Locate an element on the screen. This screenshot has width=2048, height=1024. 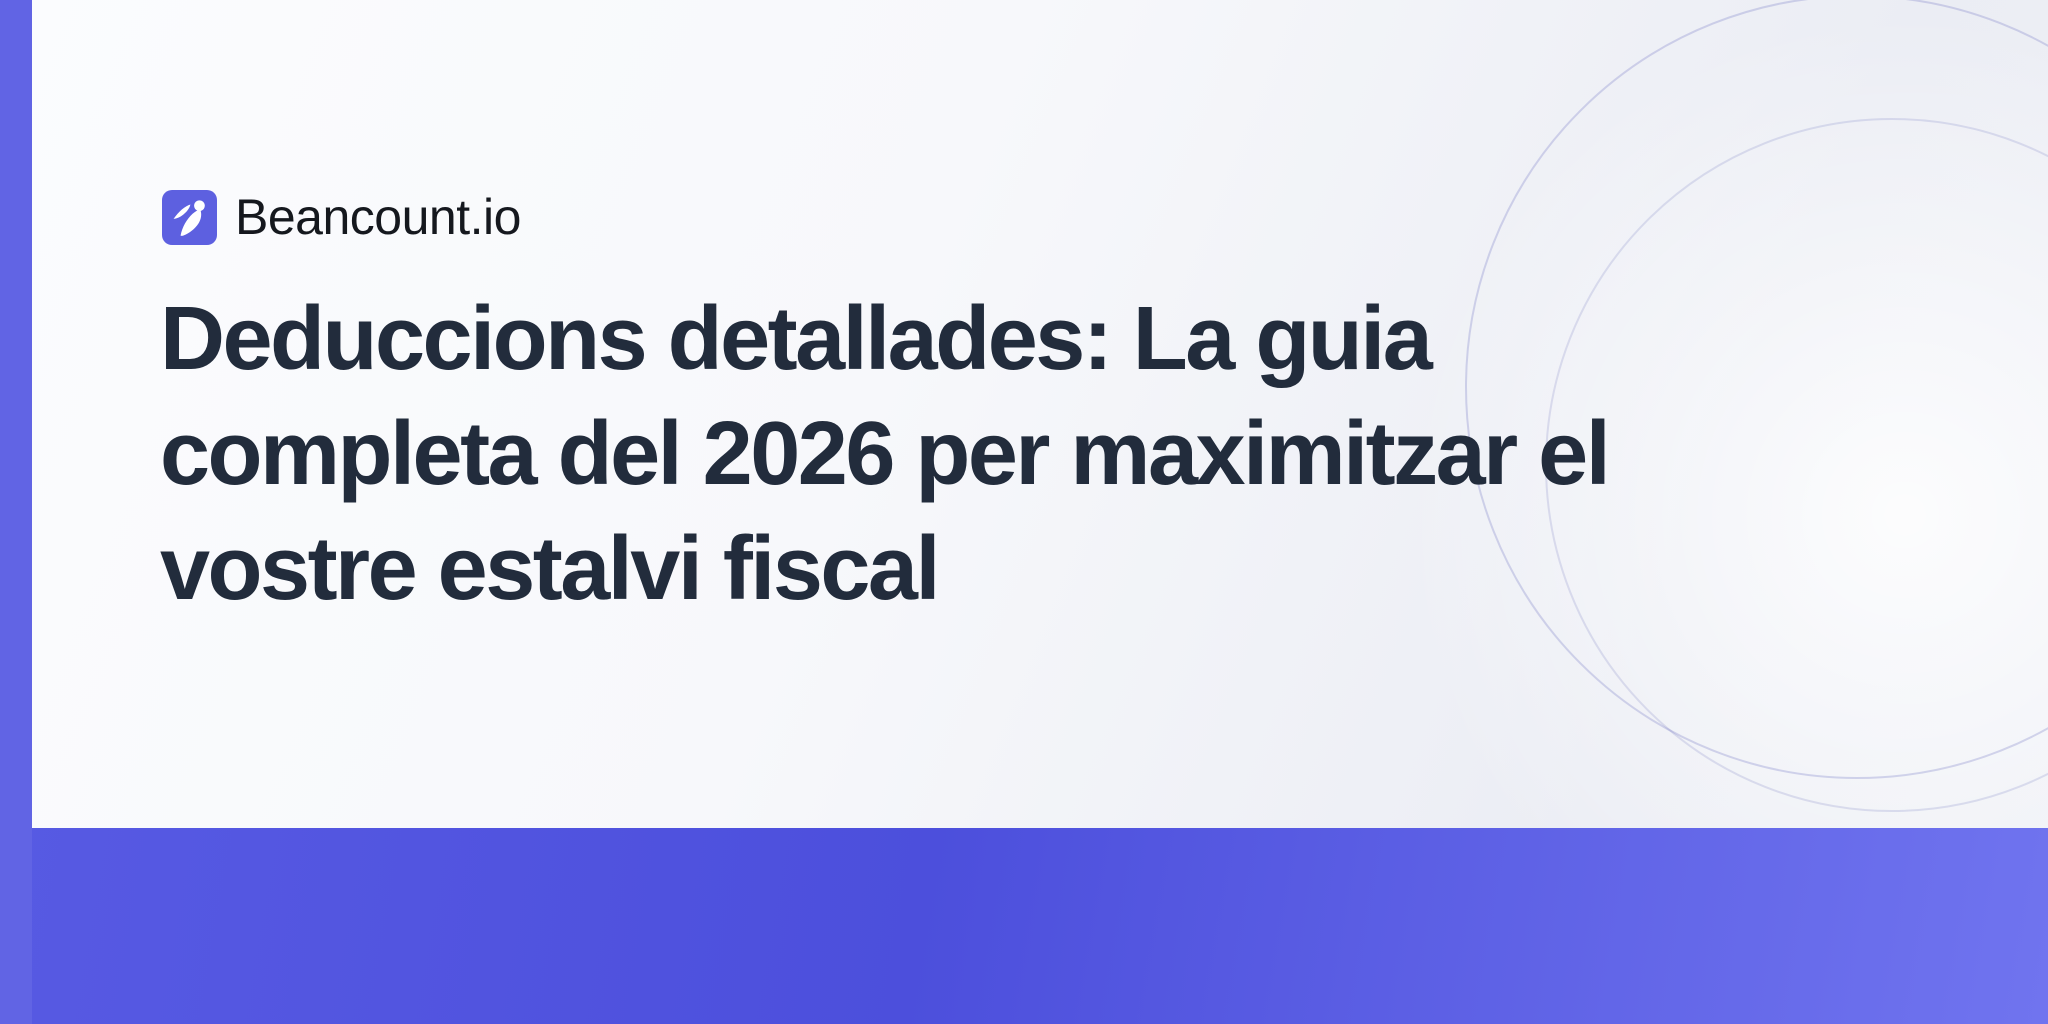
brand-lockup: Beancount.io is located at coordinates (341, 217).